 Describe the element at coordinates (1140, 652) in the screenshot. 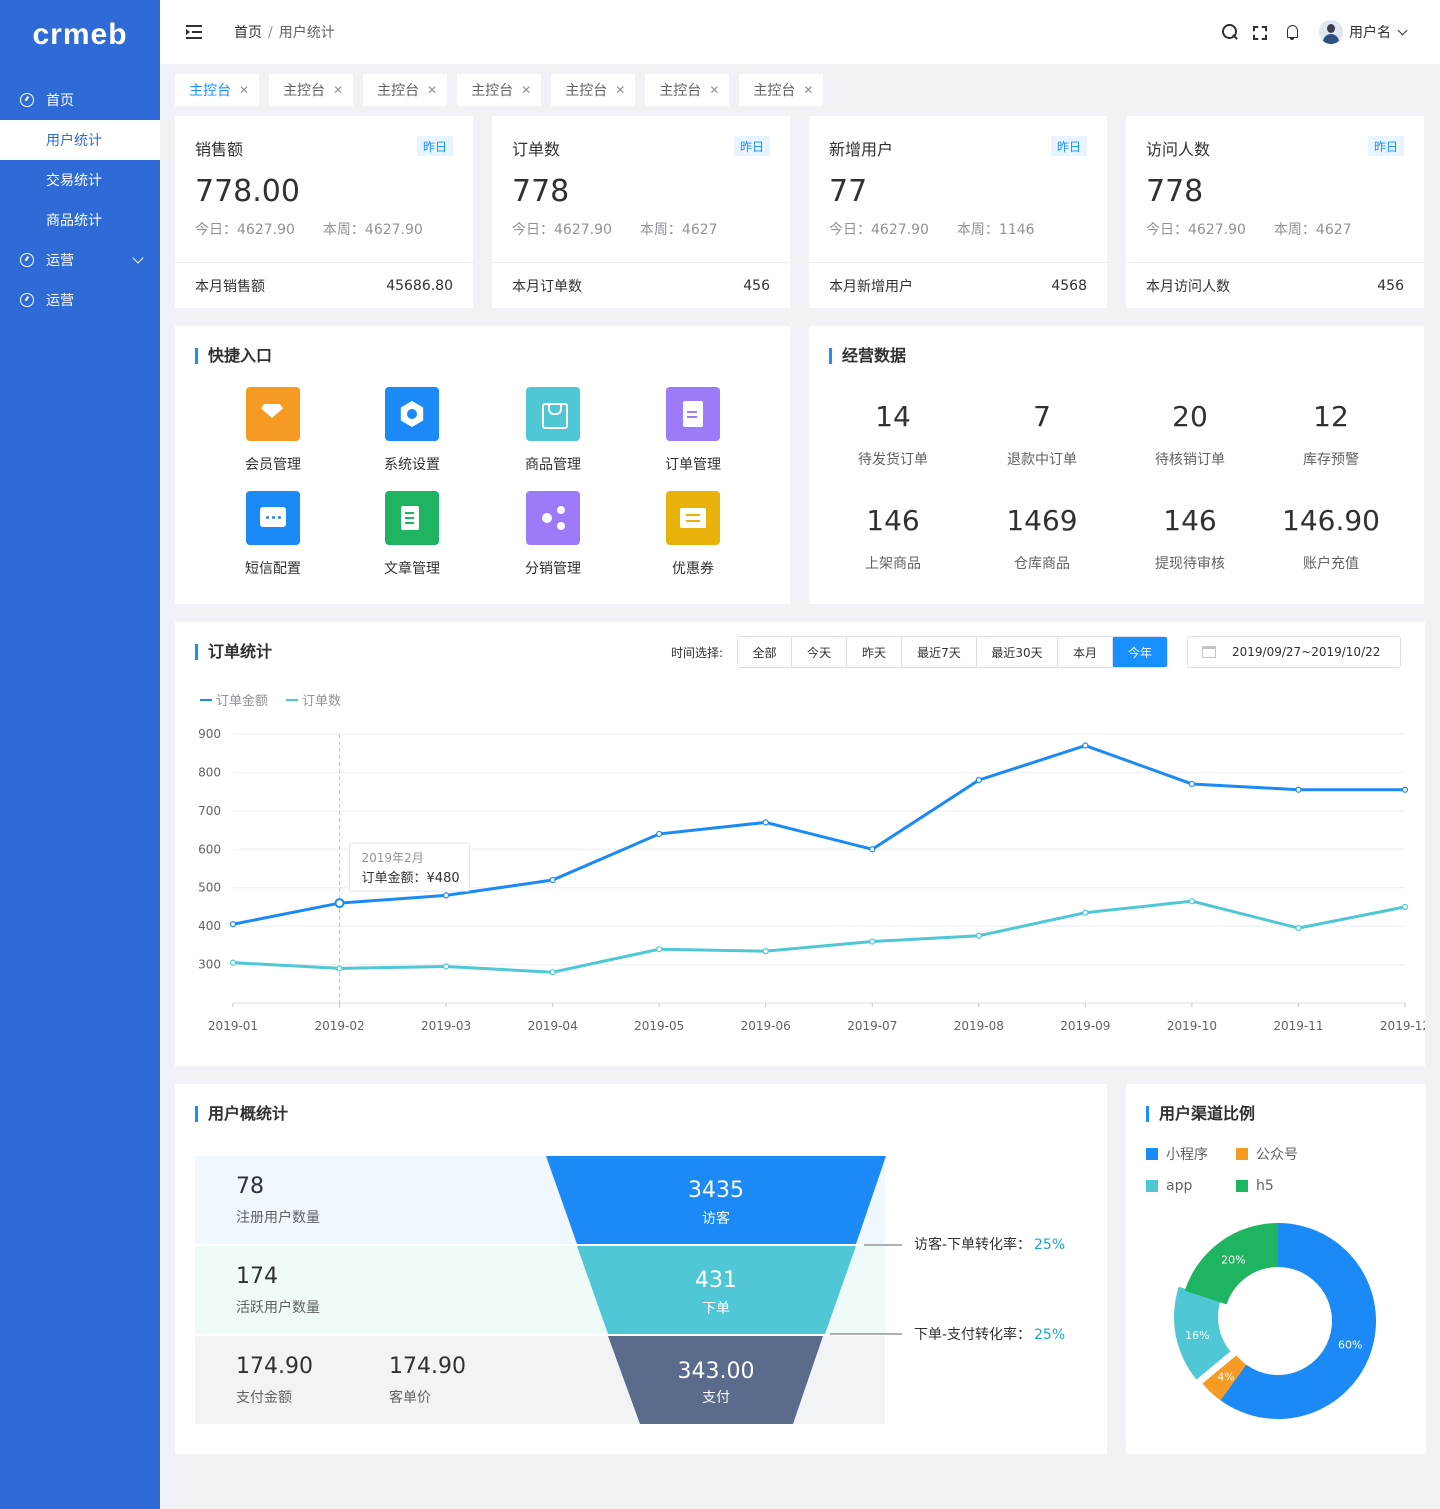

I see `range-year-button: 今年` at that location.